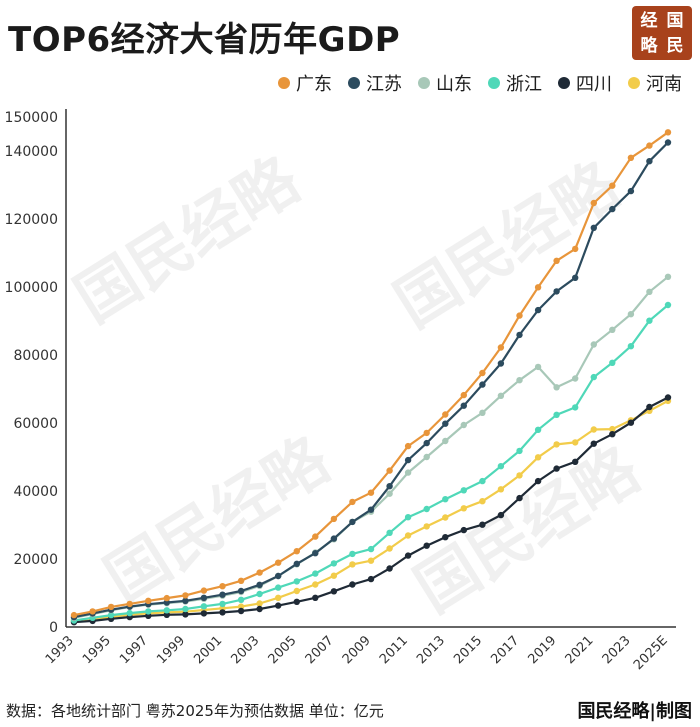 This screenshot has width=700, height=727. What do you see at coordinates (357, 650) in the screenshot?
I see `x-tick-label: 2009` at bounding box center [357, 650].